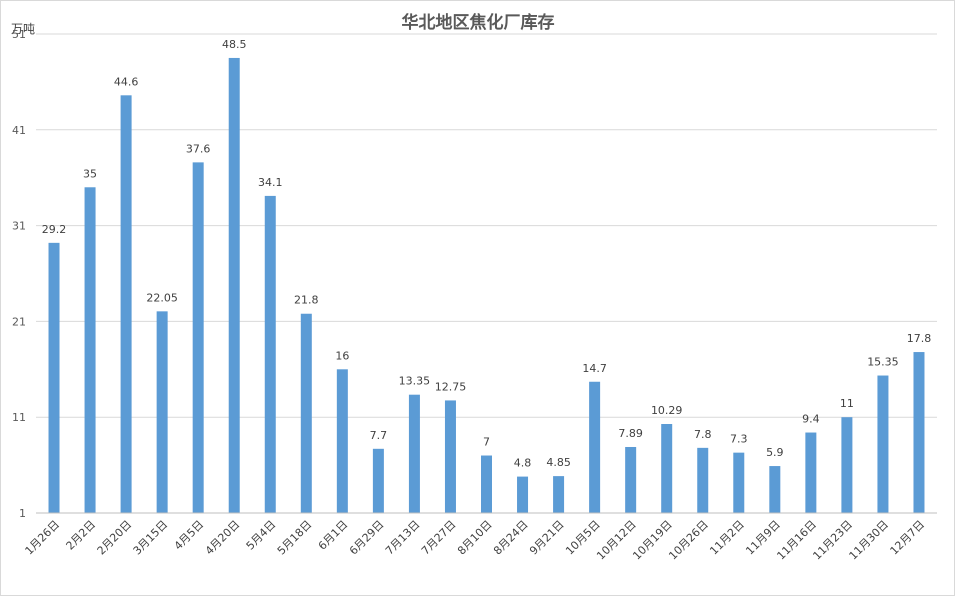 The height and width of the screenshot is (597, 955). Describe the element at coordinates (22, 513) in the screenshot. I see `y-tick-label: 1` at that location.